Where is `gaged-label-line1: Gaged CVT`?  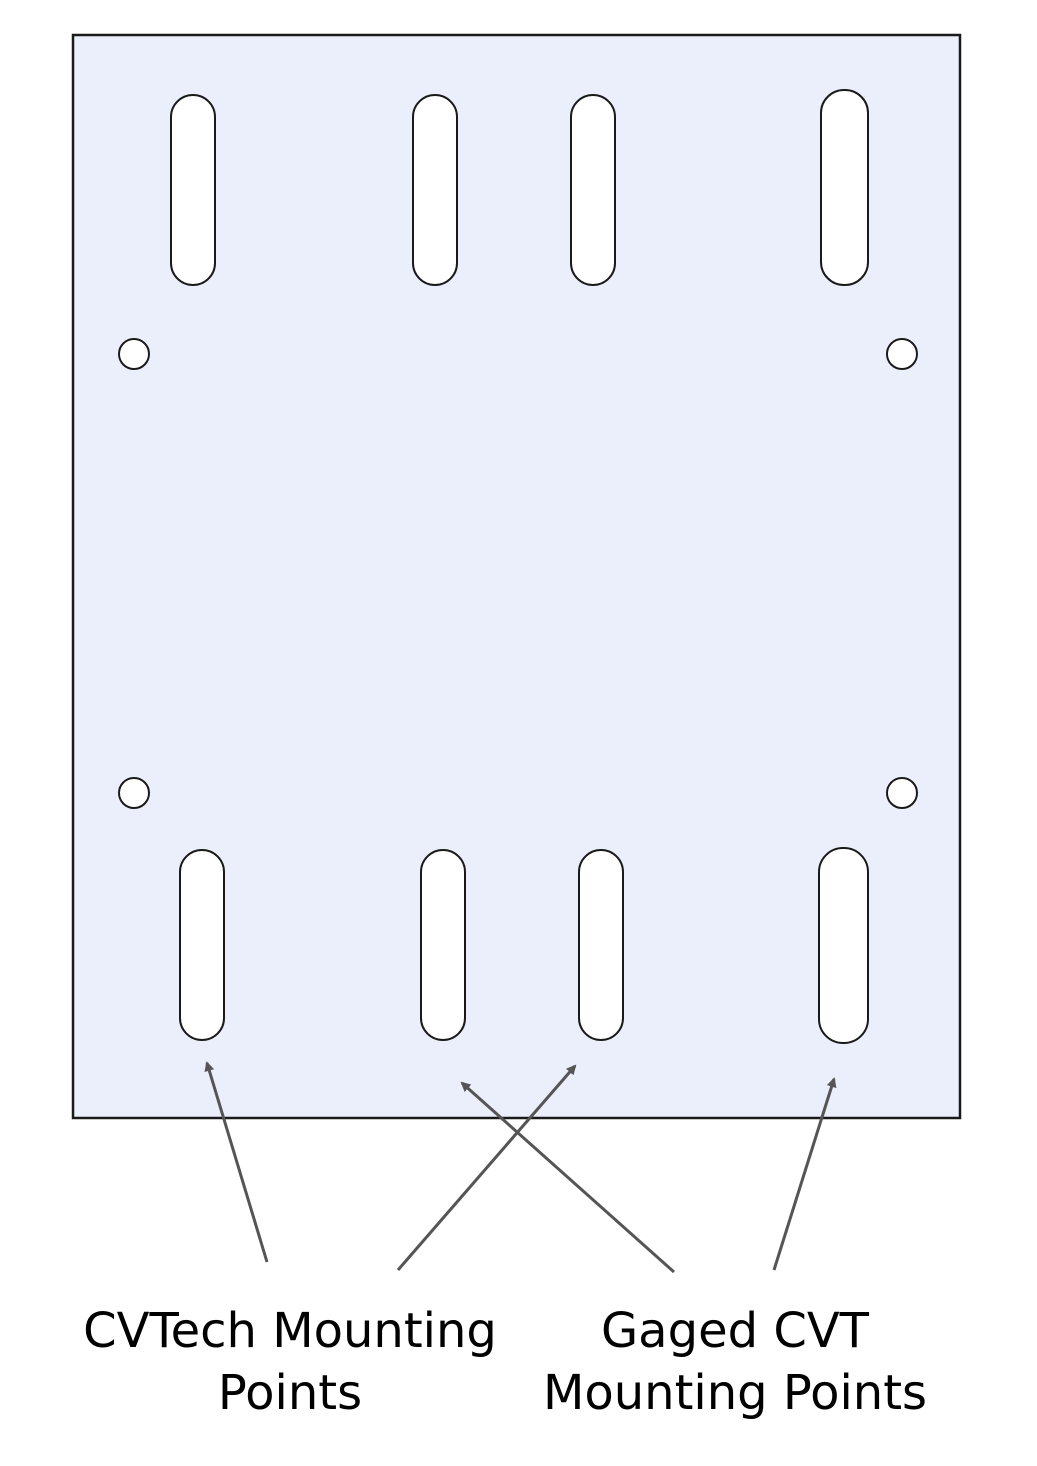 gaged-label-line1: Gaged CVT is located at coordinates (734, 1331).